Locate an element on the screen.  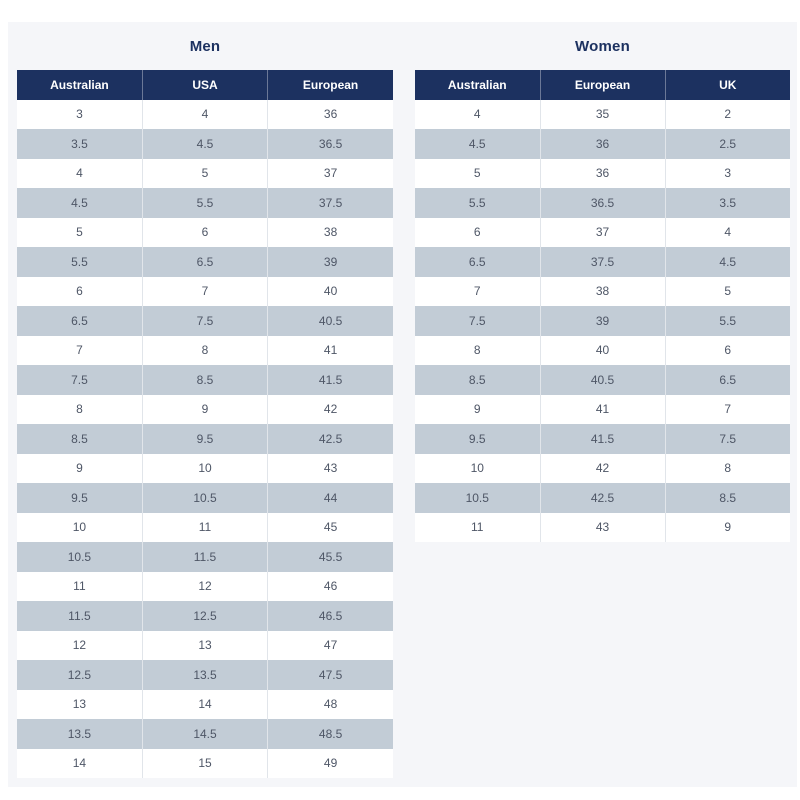
women-table-header: Australian European UK is located at coordinates (602, 85).